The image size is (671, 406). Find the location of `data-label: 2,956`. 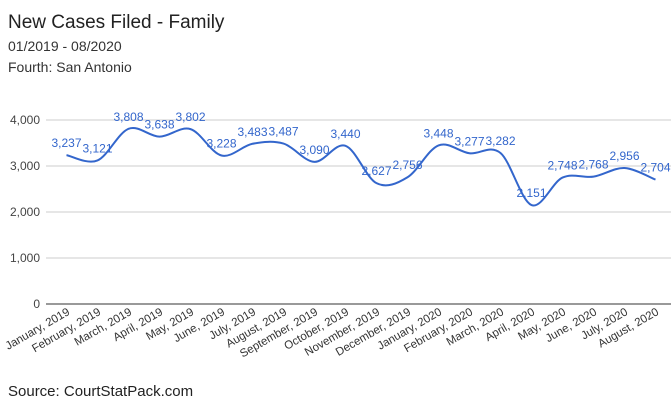

data-label: 2,956 is located at coordinates (624, 156).